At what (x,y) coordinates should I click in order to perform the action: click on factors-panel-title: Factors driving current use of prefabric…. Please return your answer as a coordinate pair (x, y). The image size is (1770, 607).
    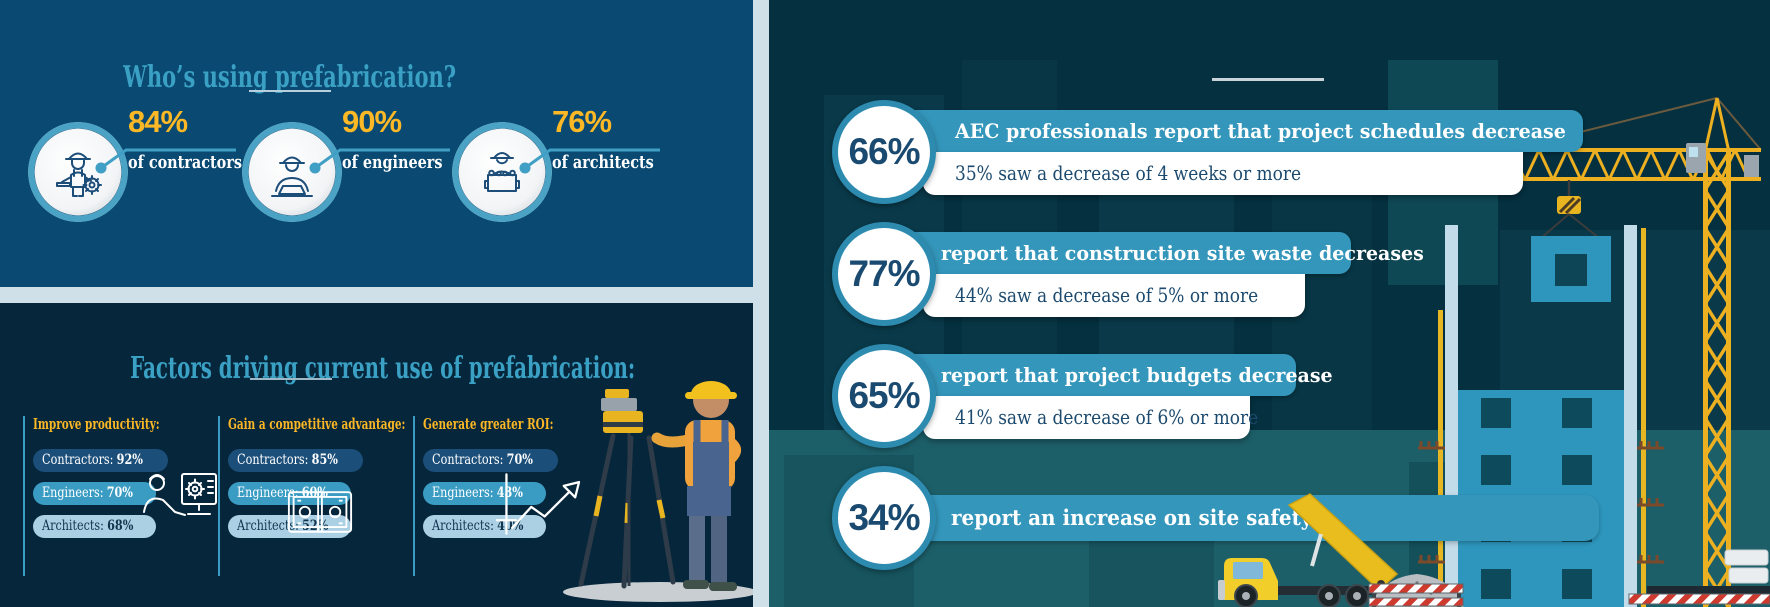
    Looking at the image, I should click on (383, 368).